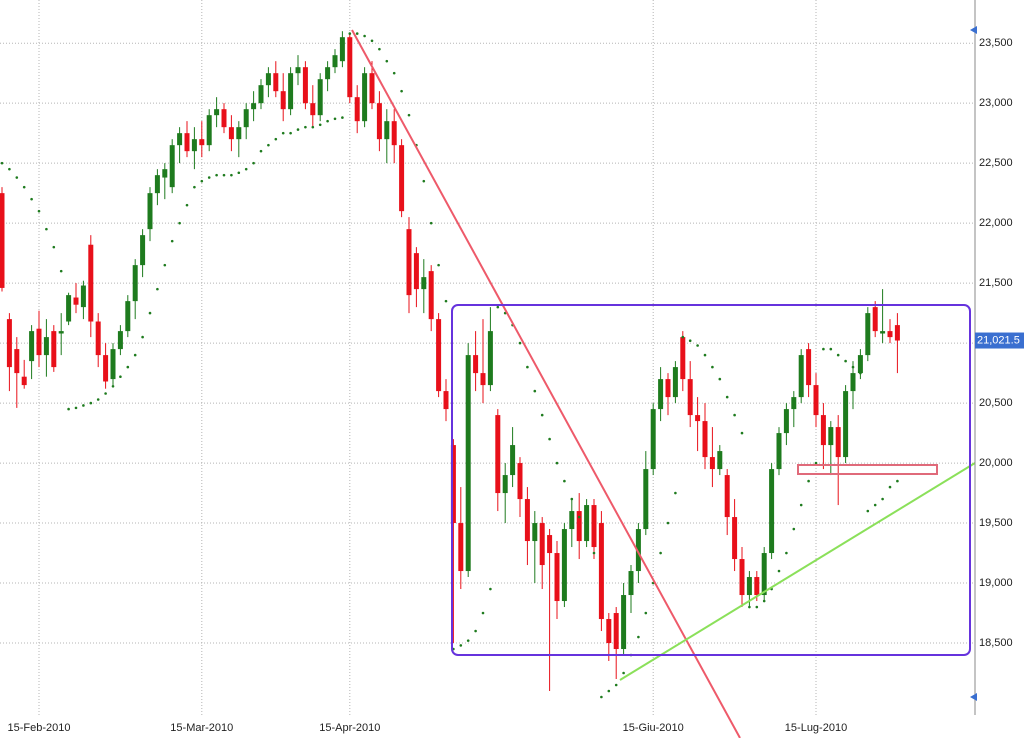 The height and width of the screenshot is (738, 1024). What do you see at coordinates (996, 403) in the screenshot?
I see `y-tick-label: 20,500` at bounding box center [996, 403].